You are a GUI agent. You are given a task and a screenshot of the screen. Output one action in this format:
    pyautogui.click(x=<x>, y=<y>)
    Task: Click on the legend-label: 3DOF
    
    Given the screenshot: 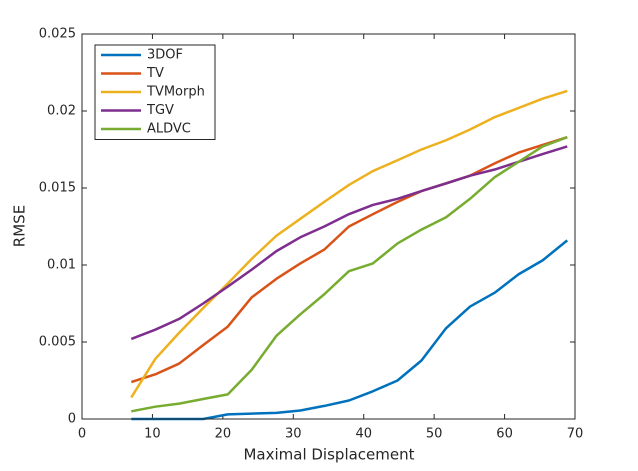 What is the action you would take?
    pyautogui.click(x=165, y=55)
    